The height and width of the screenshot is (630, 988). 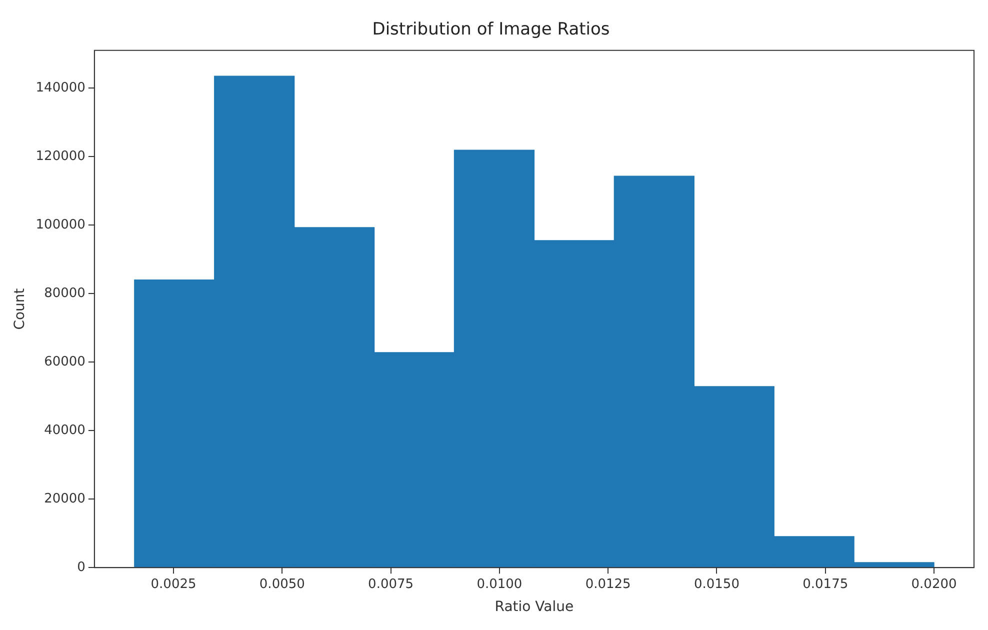 I want to click on x-tick-label: 0.0150, so click(x=717, y=584).